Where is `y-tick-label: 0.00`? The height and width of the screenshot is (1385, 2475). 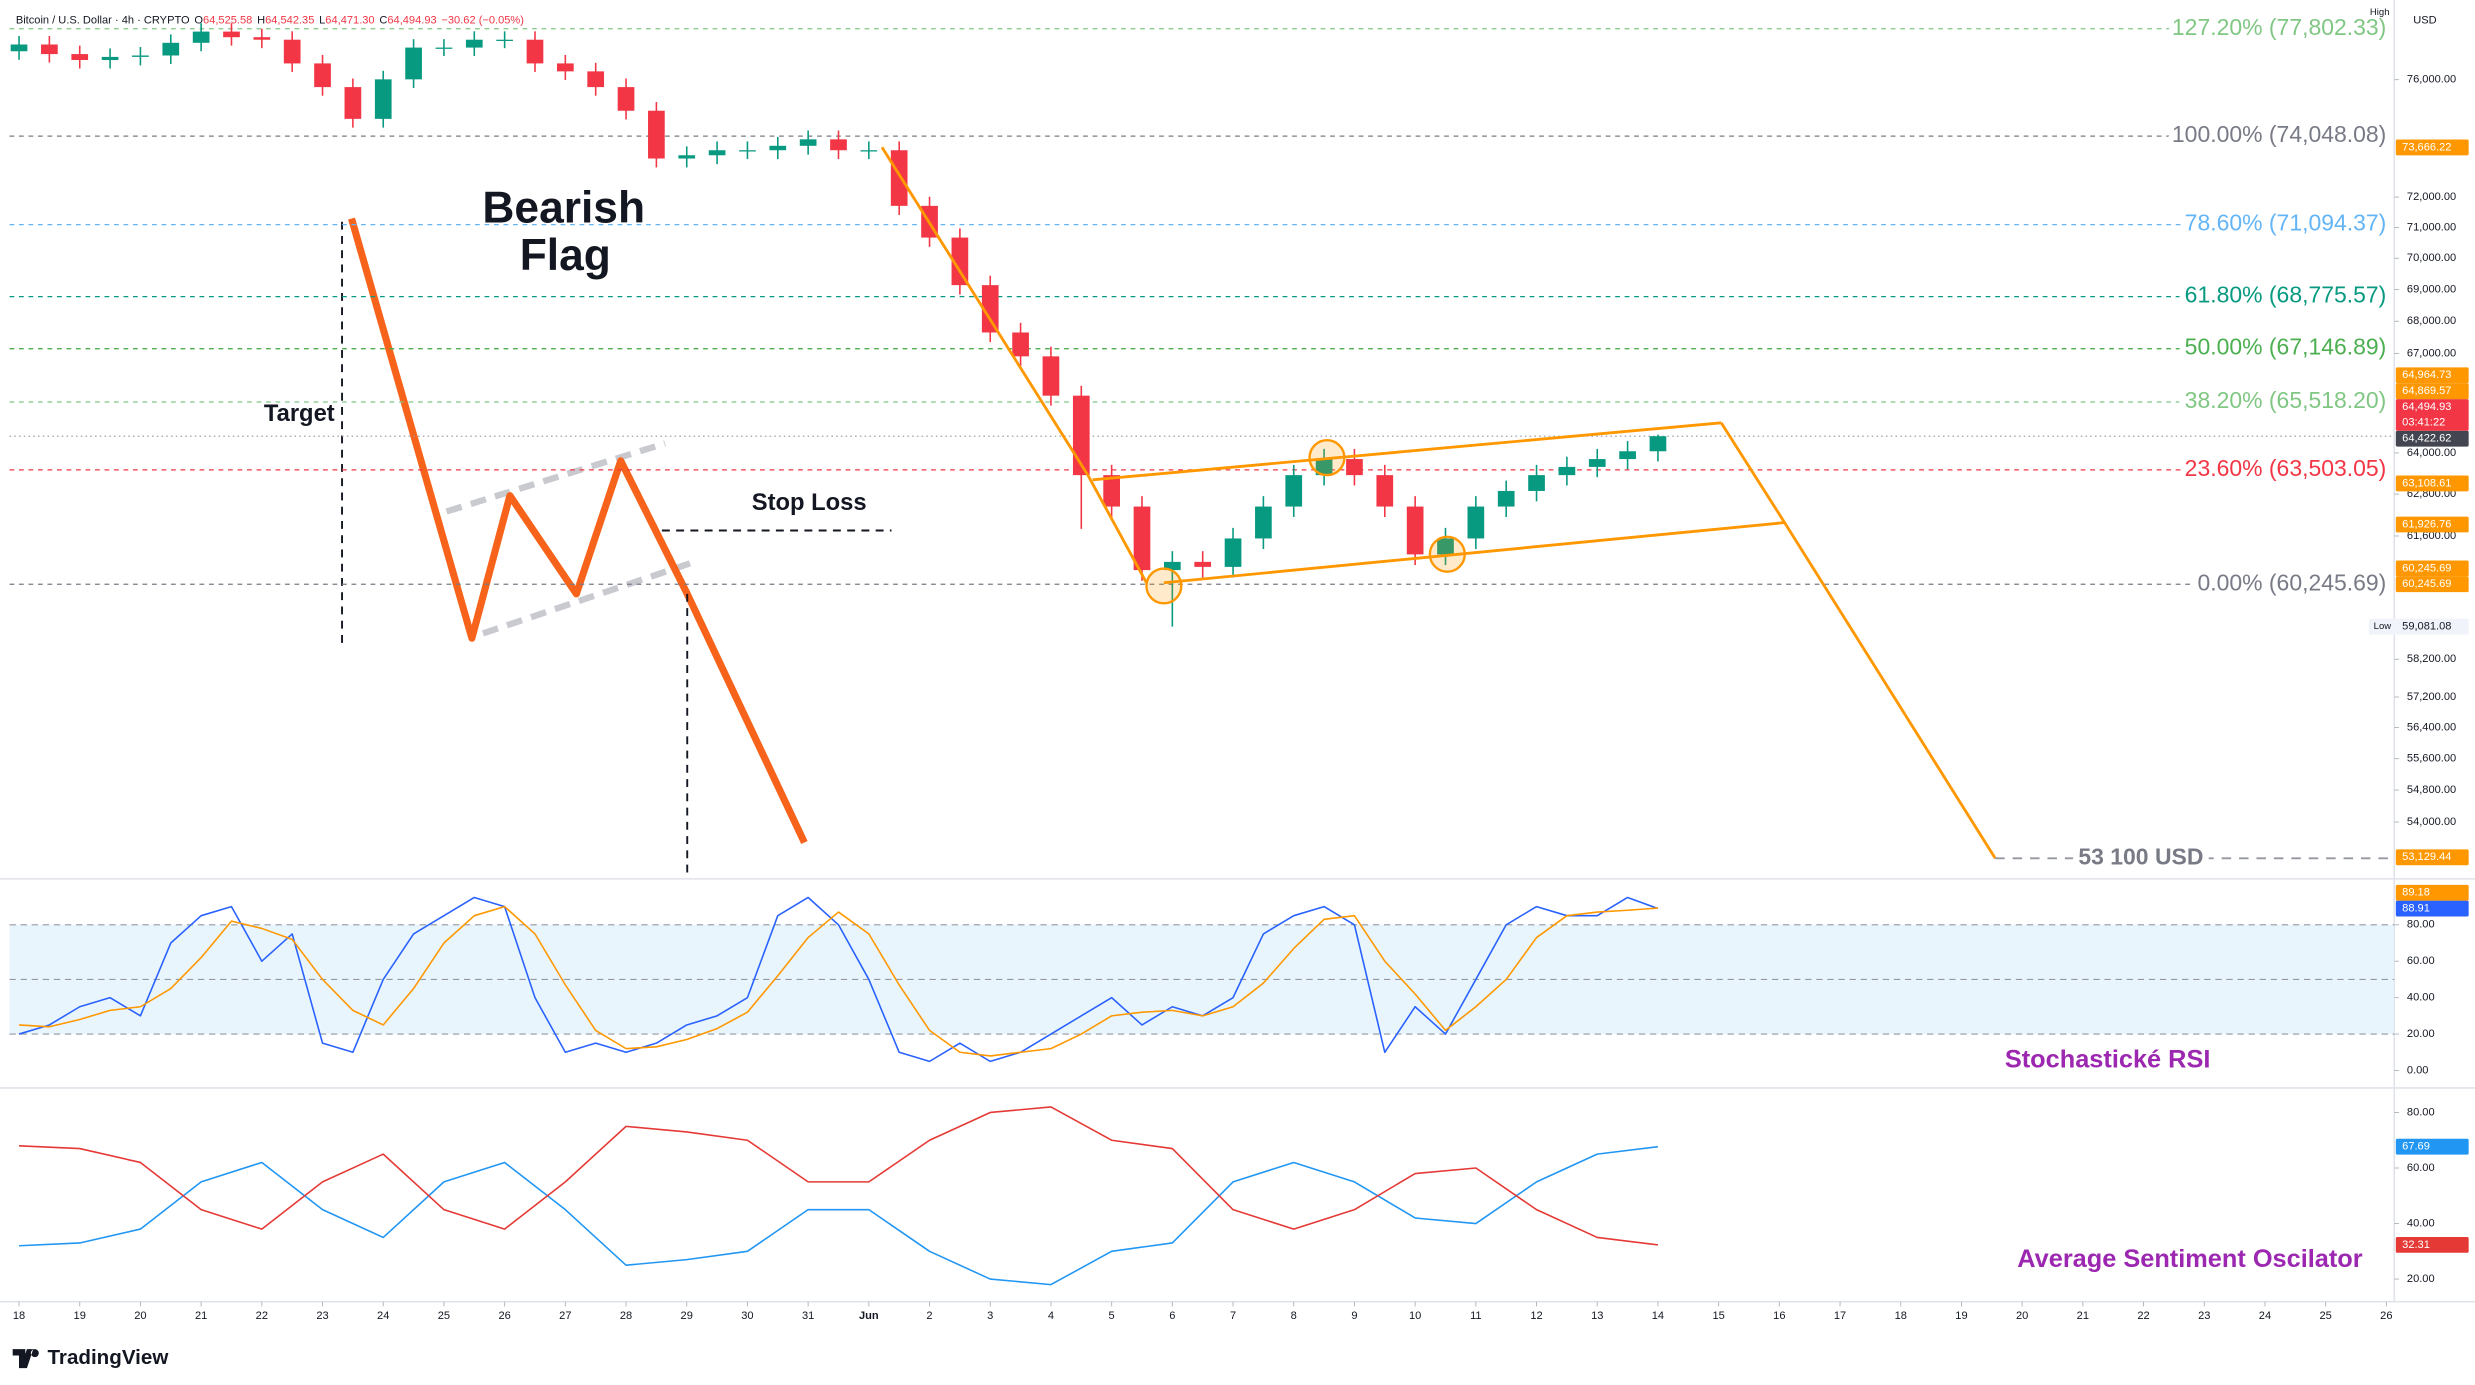
y-tick-label: 0.00 is located at coordinates (2418, 1070).